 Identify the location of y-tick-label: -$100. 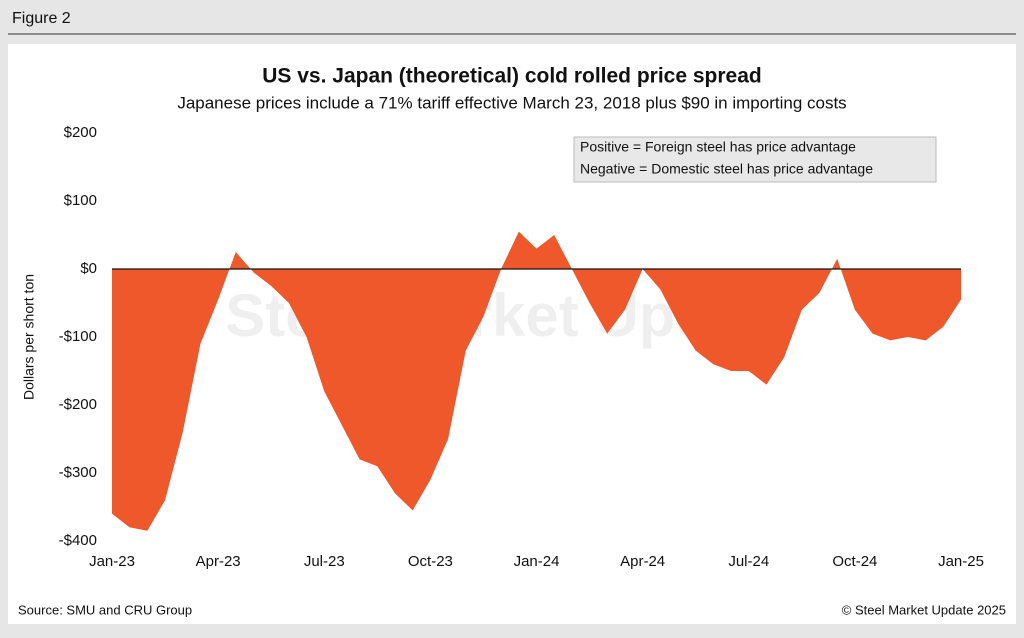
(78, 336).